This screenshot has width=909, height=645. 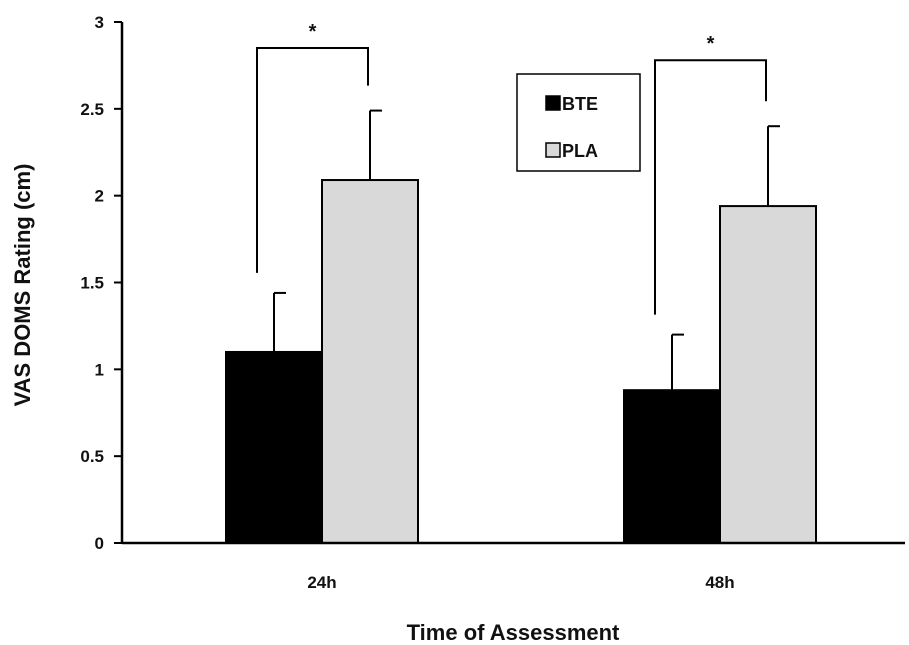 I want to click on significance-marker-24h: *, so click(x=313, y=32).